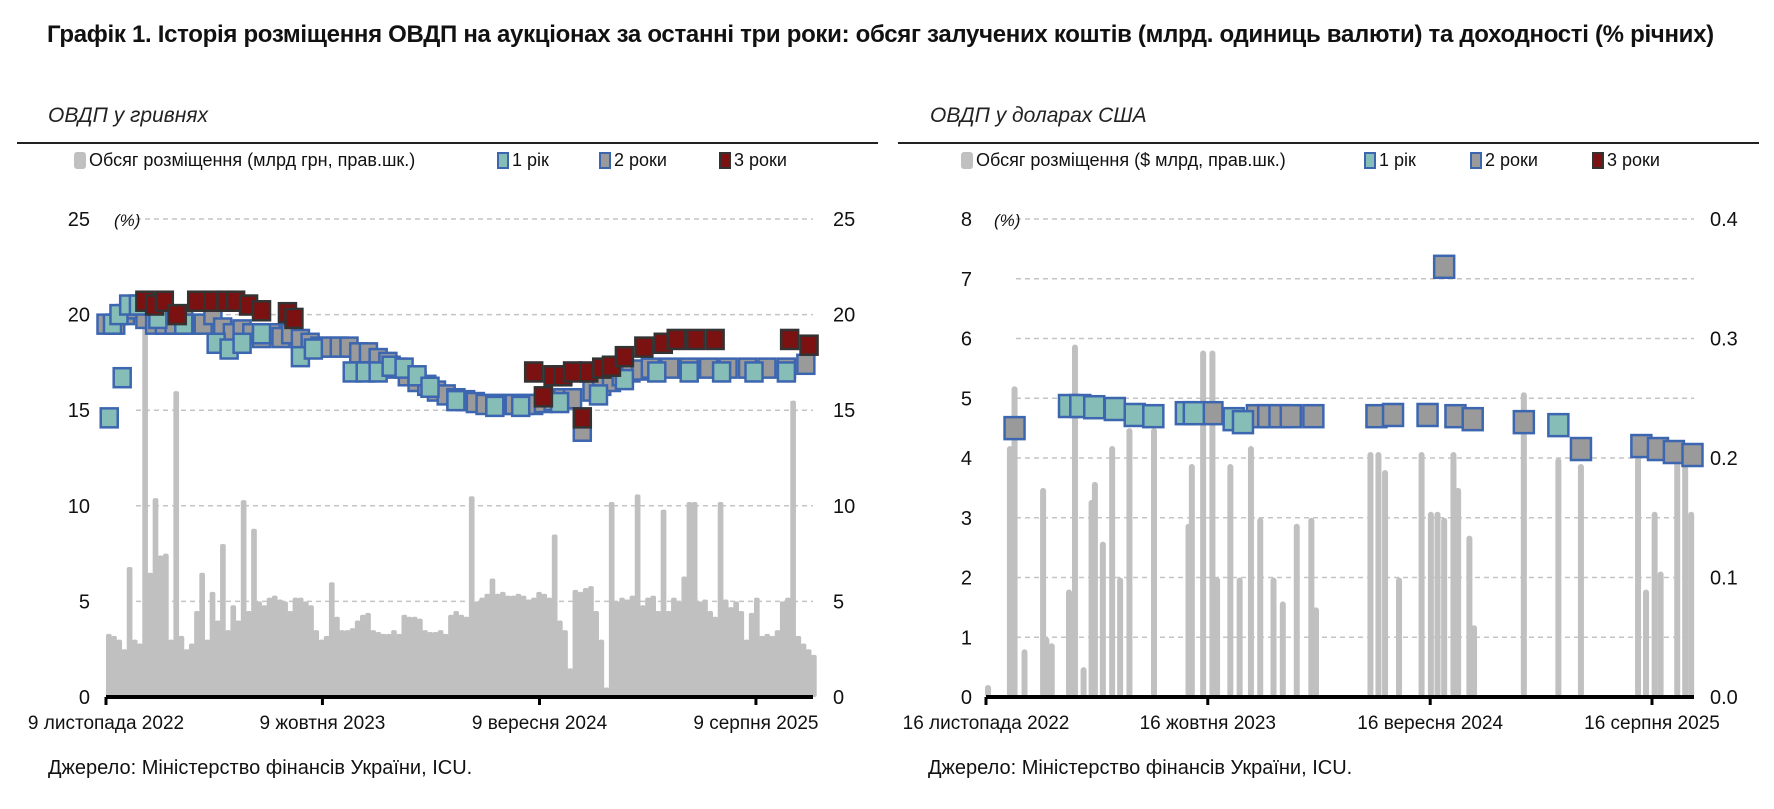 The image size is (1774, 809). What do you see at coordinates (1724, 698) in the screenshot?
I see `y-right-tick-label: 0.0` at bounding box center [1724, 698].